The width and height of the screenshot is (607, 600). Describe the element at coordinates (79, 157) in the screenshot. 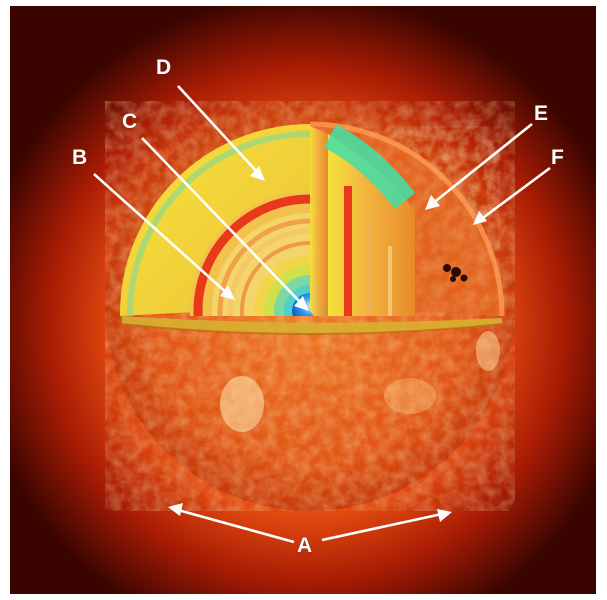

I see `label-b: B` at that location.